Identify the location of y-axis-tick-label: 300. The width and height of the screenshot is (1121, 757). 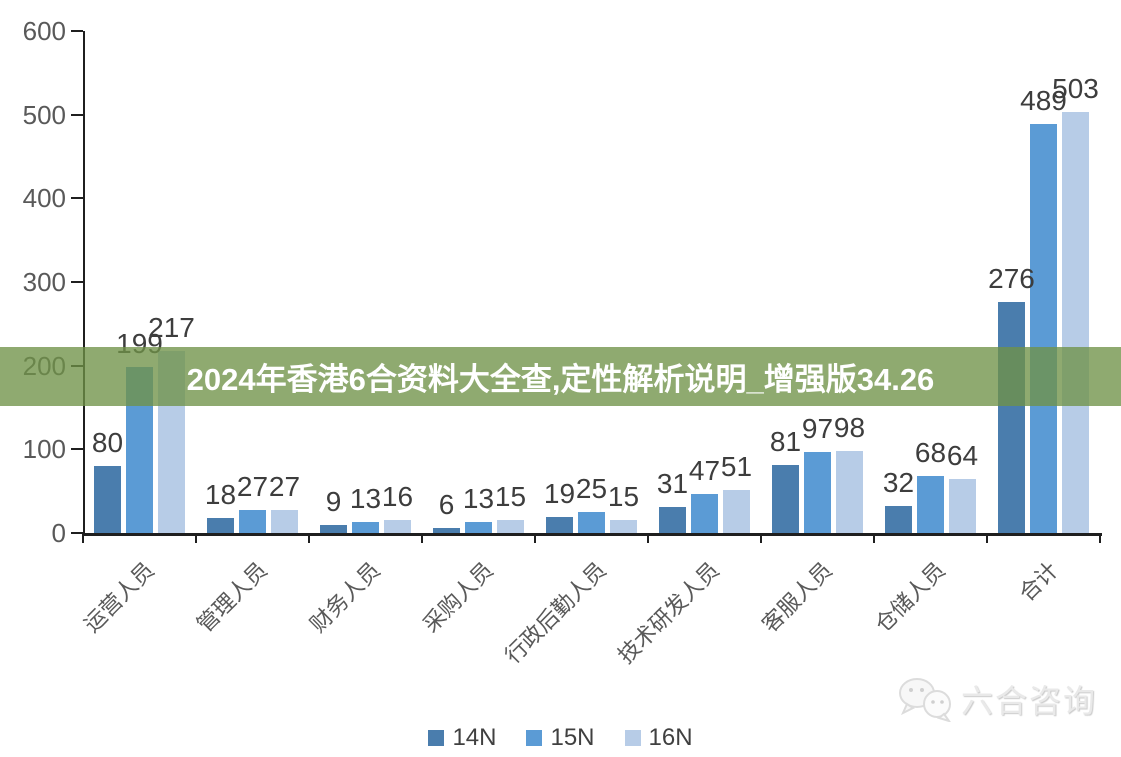
(44, 282).